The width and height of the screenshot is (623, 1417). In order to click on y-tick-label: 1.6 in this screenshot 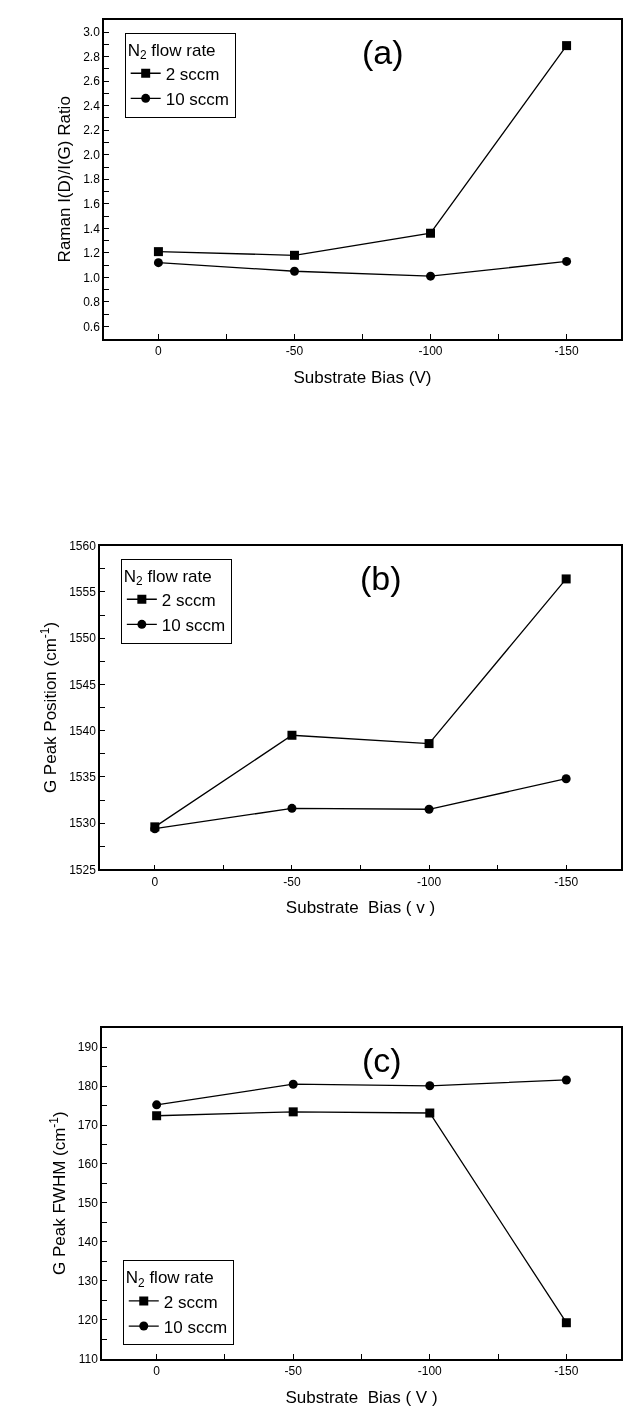, I will do `click(92, 204)`.